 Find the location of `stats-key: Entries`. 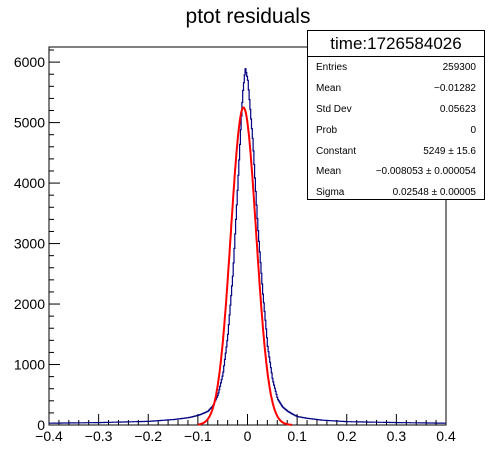

stats-key: Entries is located at coordinates (332, 67).